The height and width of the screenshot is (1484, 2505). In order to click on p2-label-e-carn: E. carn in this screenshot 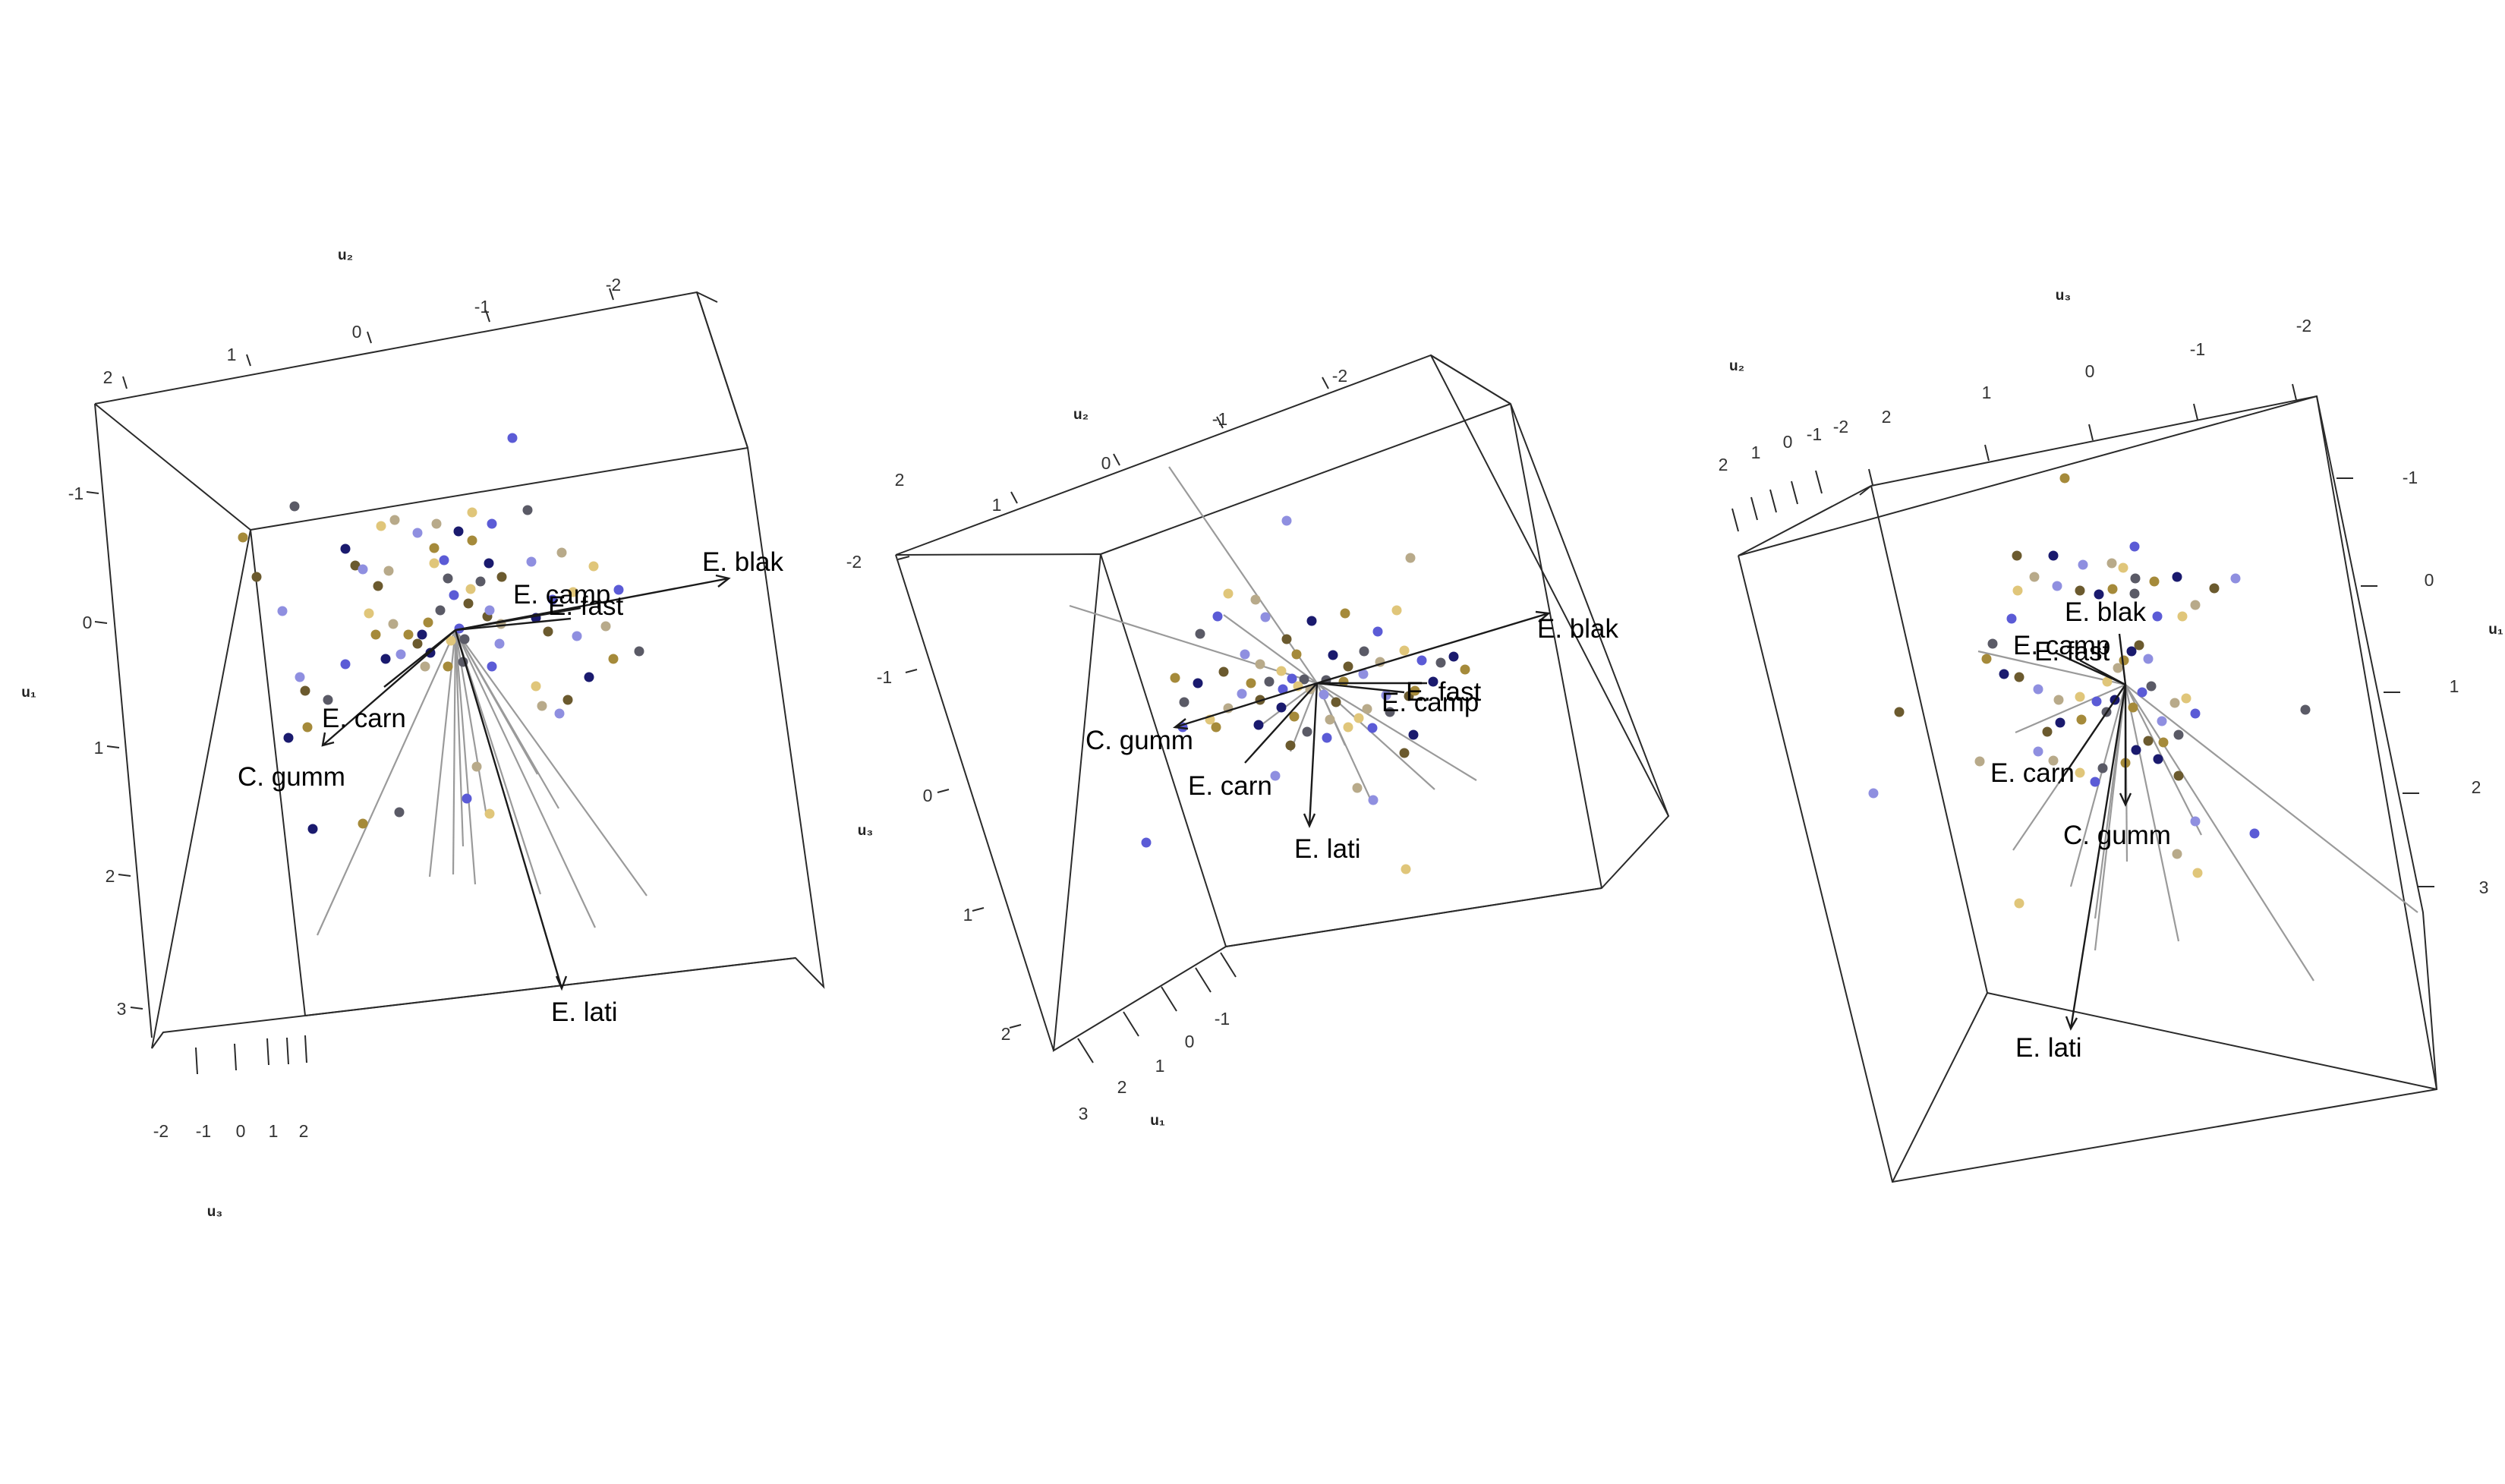, I will do `click(1230, 786)`.